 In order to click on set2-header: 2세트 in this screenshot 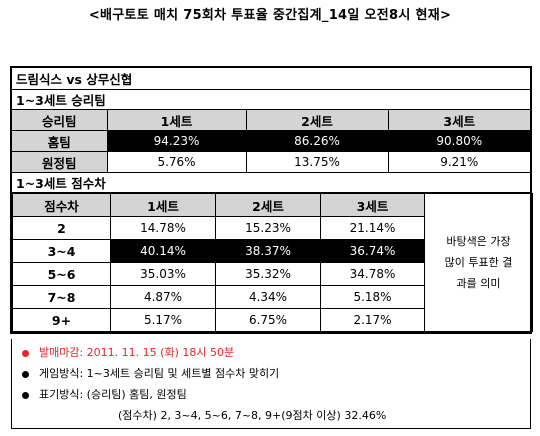, I will do `click(317, 120)`.